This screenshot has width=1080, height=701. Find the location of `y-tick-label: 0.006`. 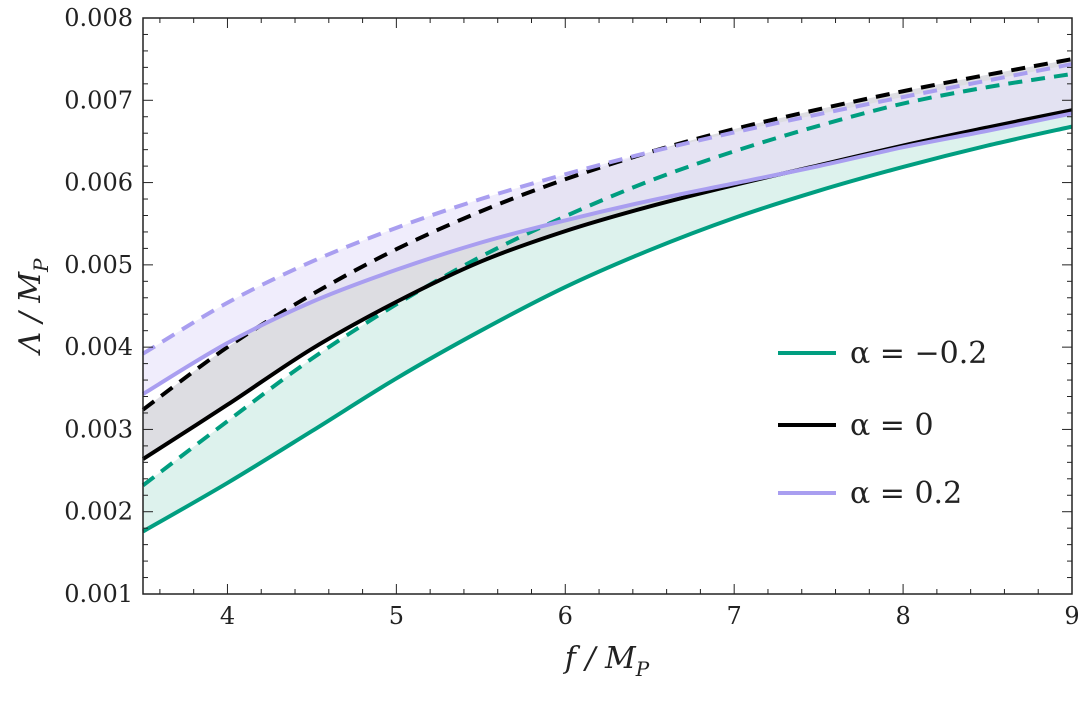

y-tick-label: 0.006 is located at coordinates (98, 183).